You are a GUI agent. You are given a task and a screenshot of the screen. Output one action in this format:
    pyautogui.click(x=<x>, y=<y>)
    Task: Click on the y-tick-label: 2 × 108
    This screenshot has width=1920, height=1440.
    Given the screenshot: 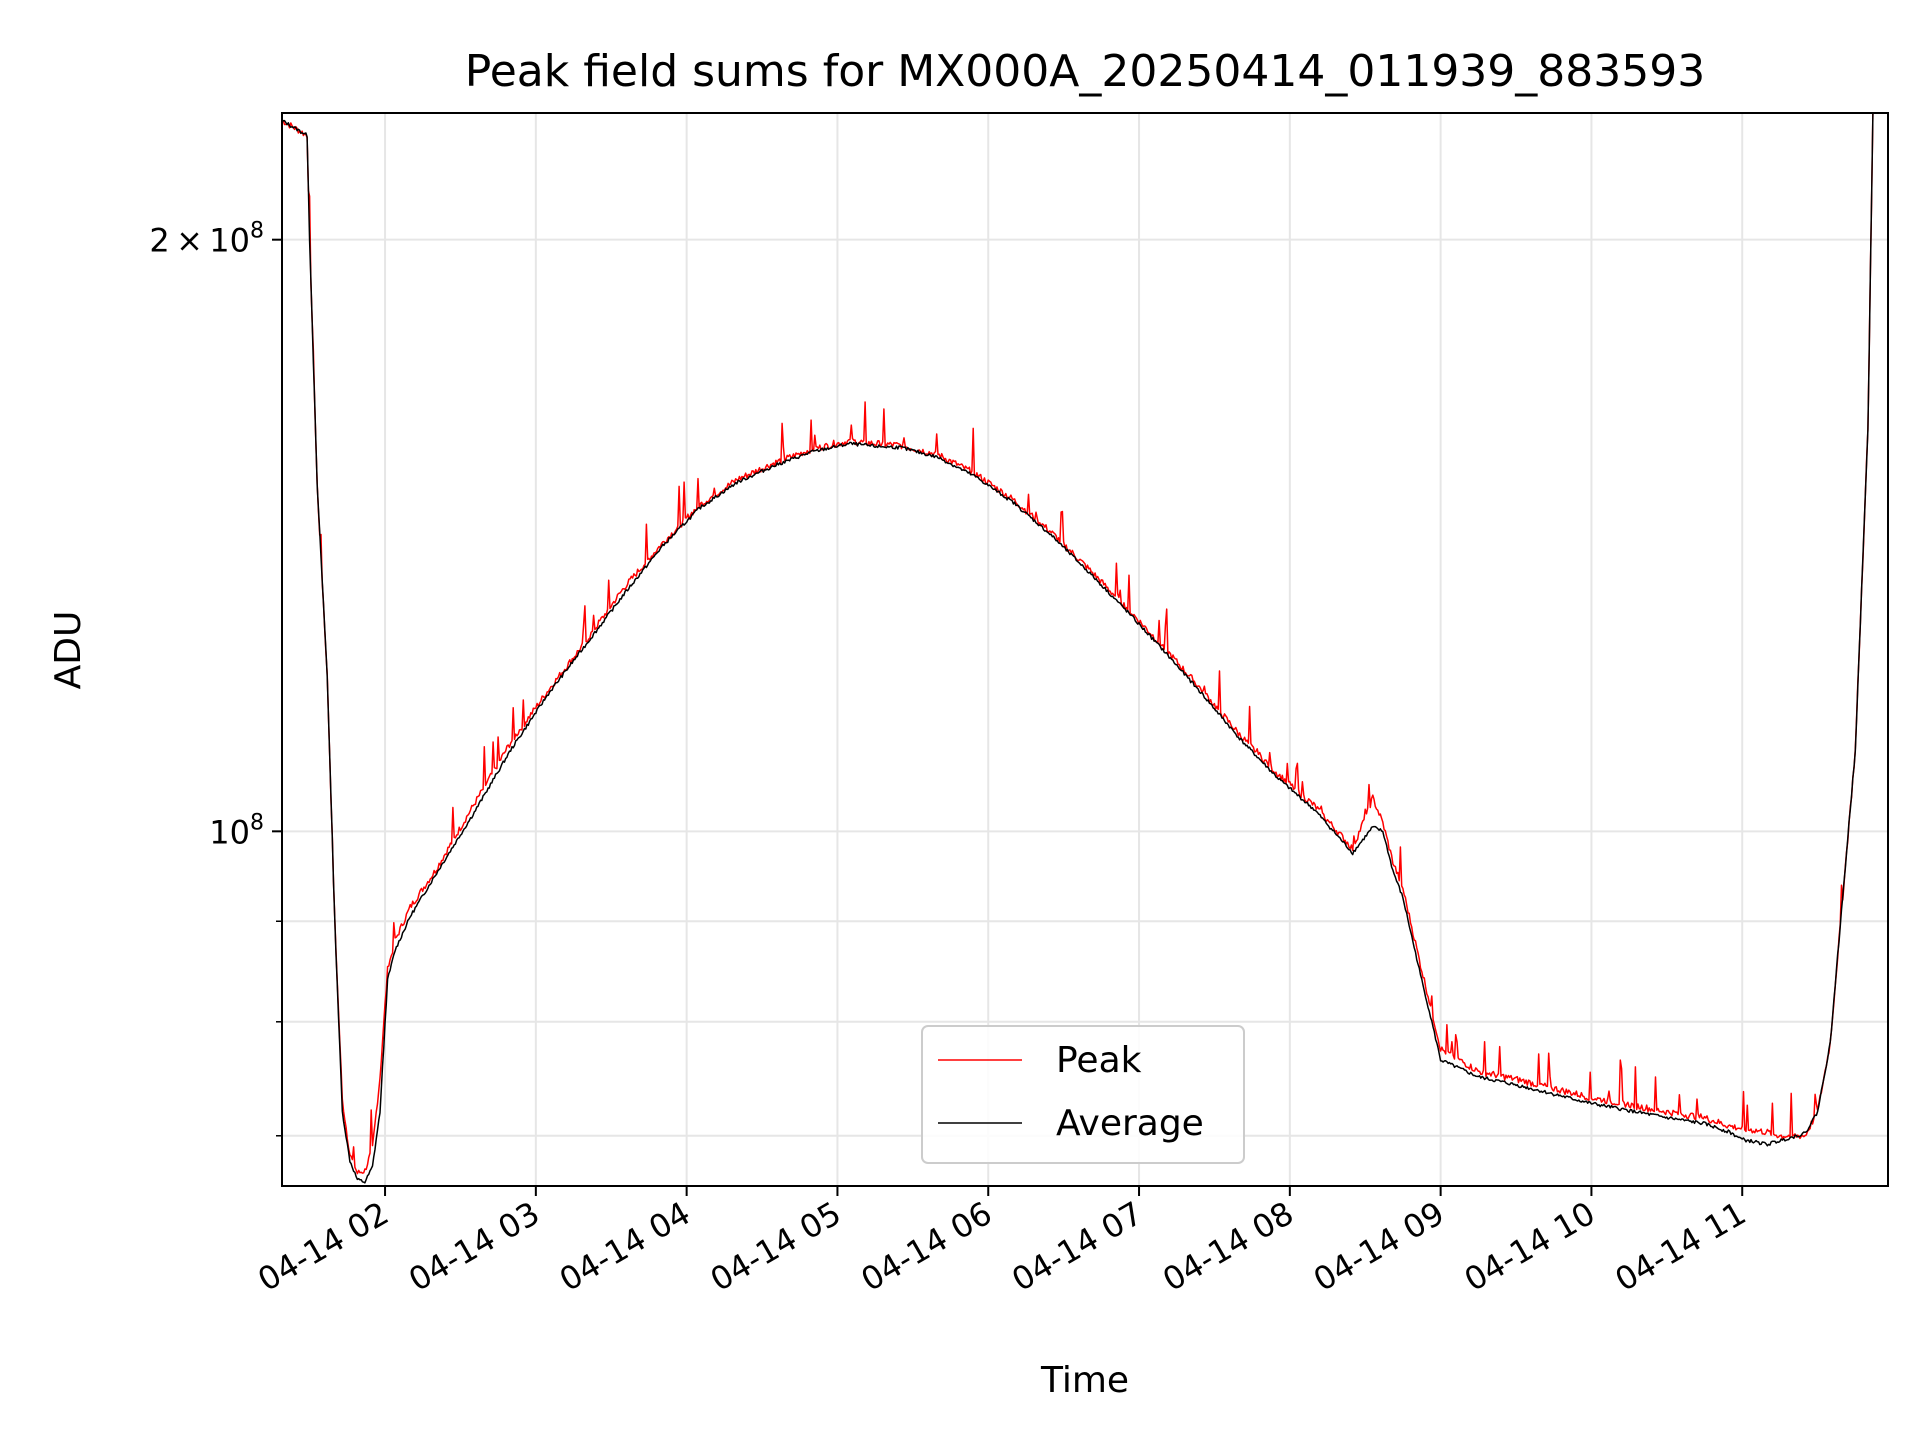 What is the action you would take?
    pyautogui.click(x=206, y=239)
    